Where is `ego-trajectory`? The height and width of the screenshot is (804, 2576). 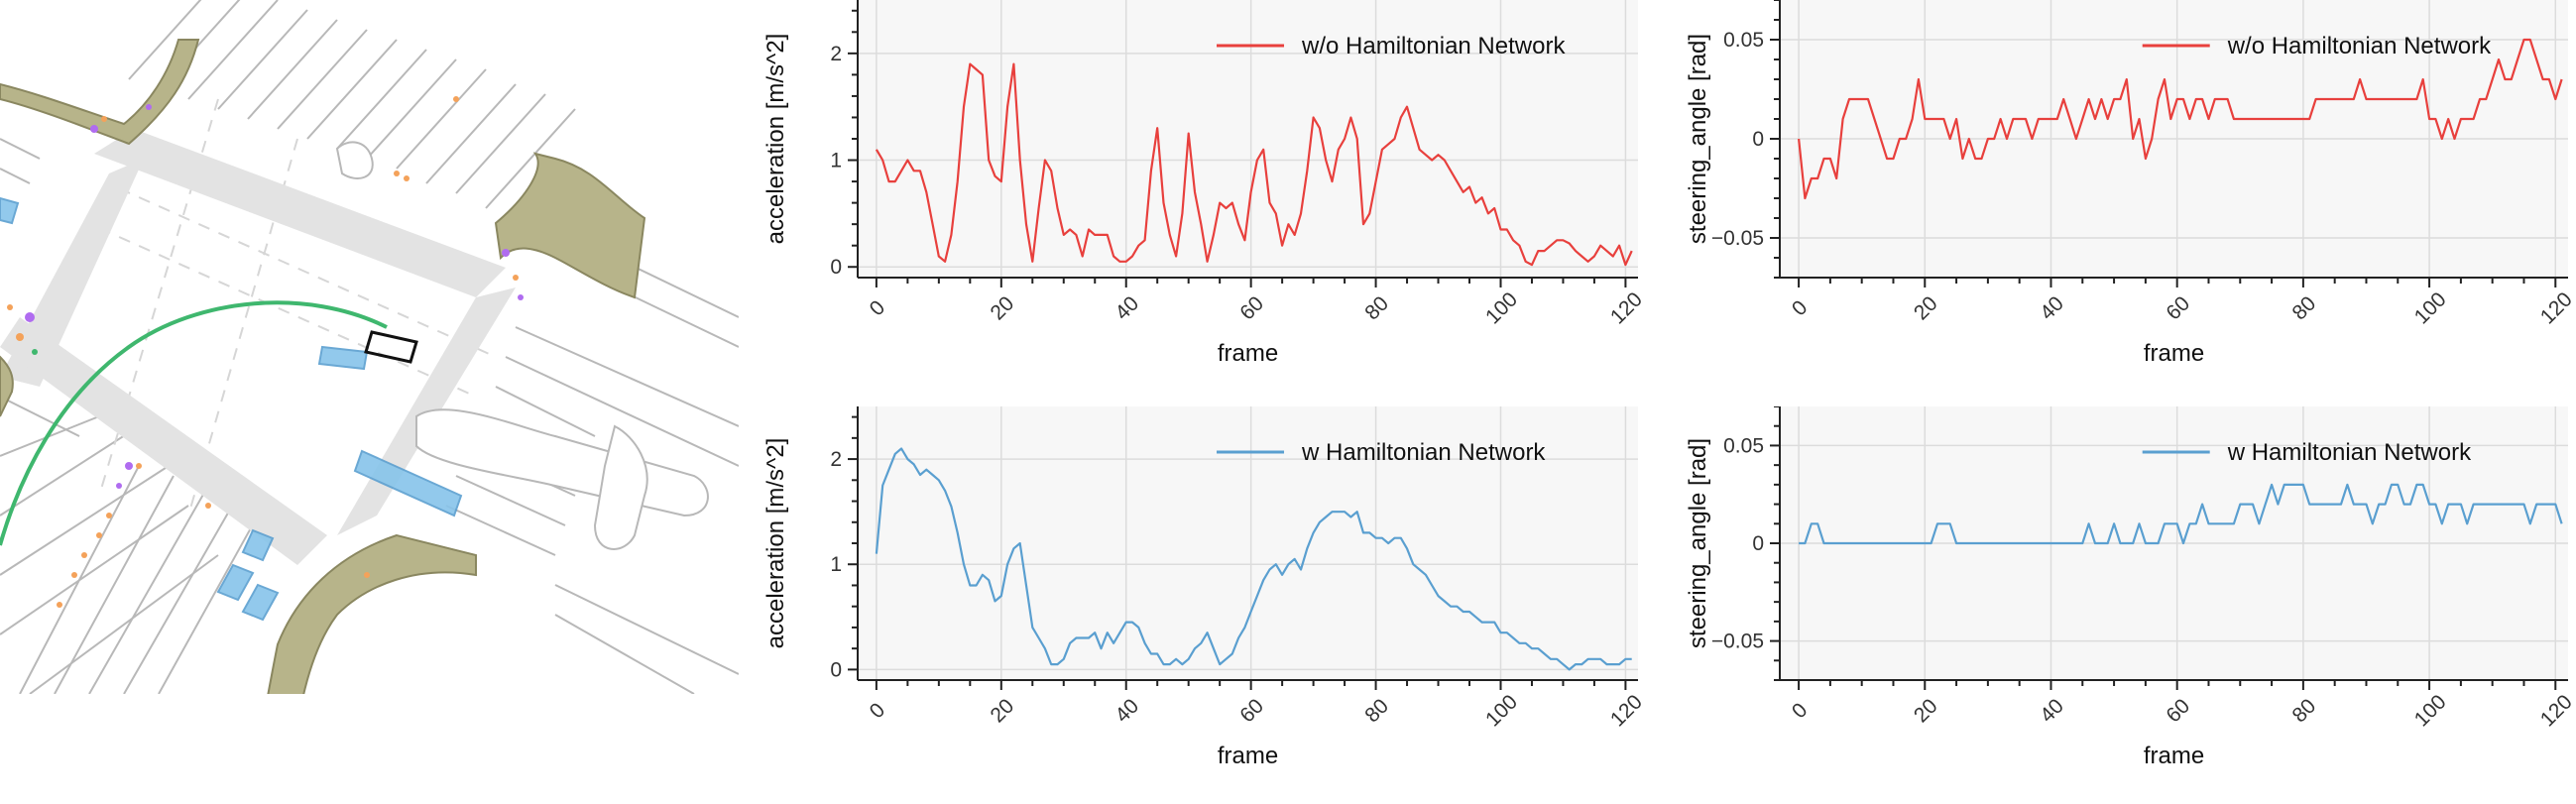
ego-trajectory is located at coordinates (194, 423).